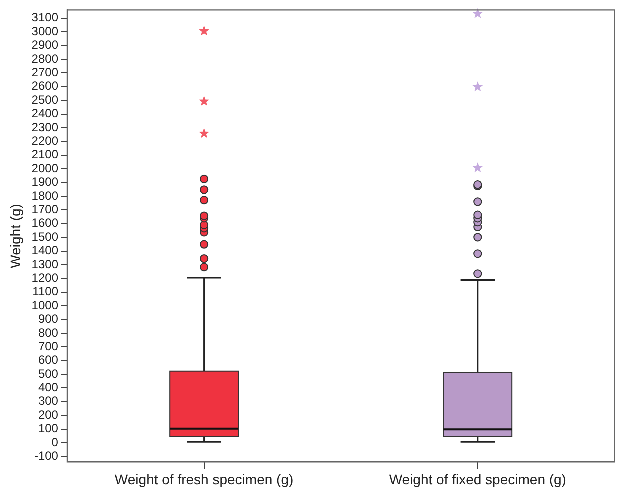  Describe the element at coordinates (48, 333) in the screenshot. I see `y-tick-label: 800` at that location.